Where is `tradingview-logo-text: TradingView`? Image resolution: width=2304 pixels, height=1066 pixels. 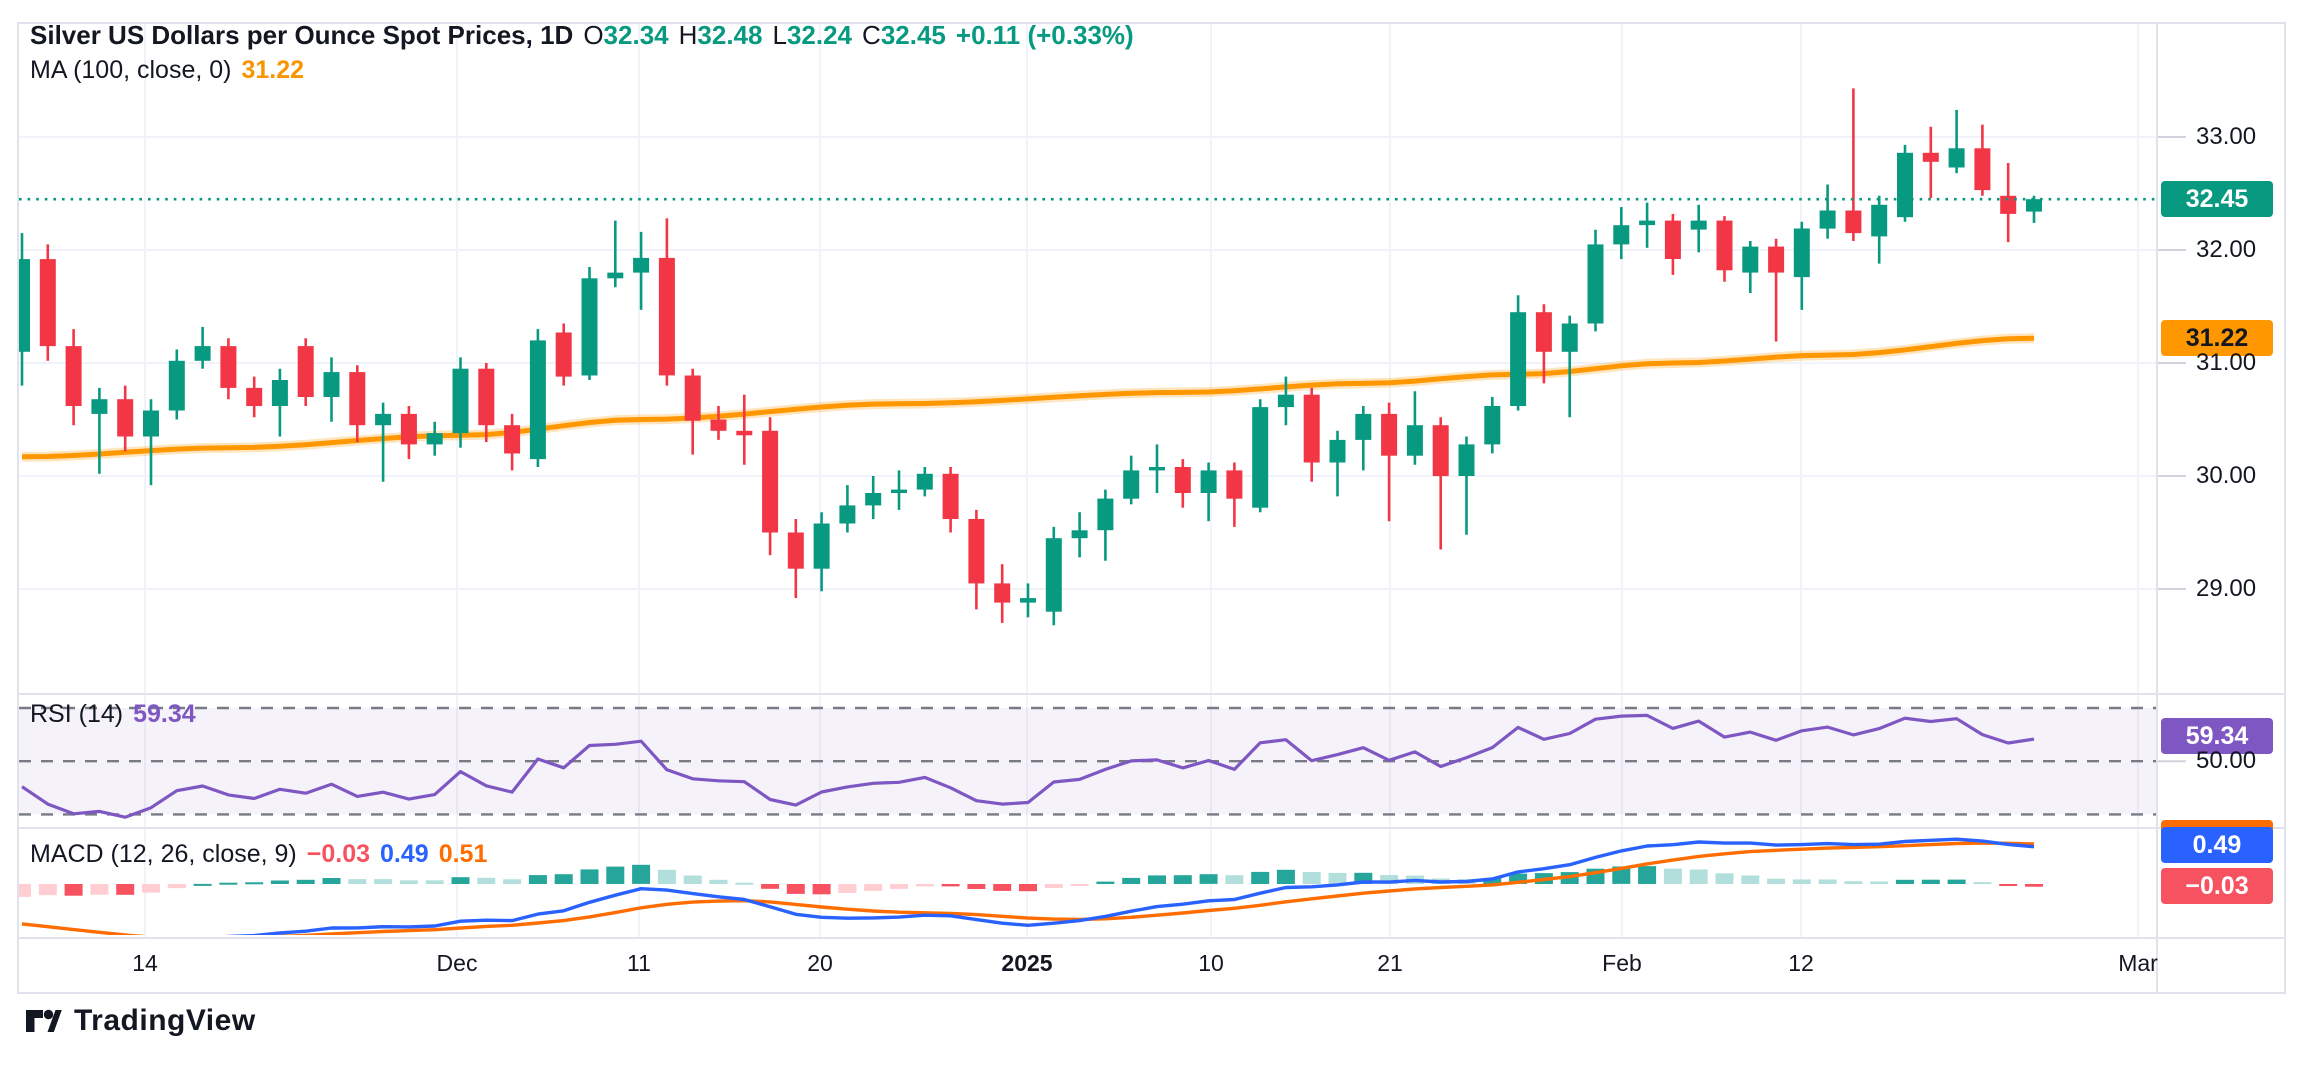
tradingview-logo-text: TradingView is located at coordinates (165, 1020).